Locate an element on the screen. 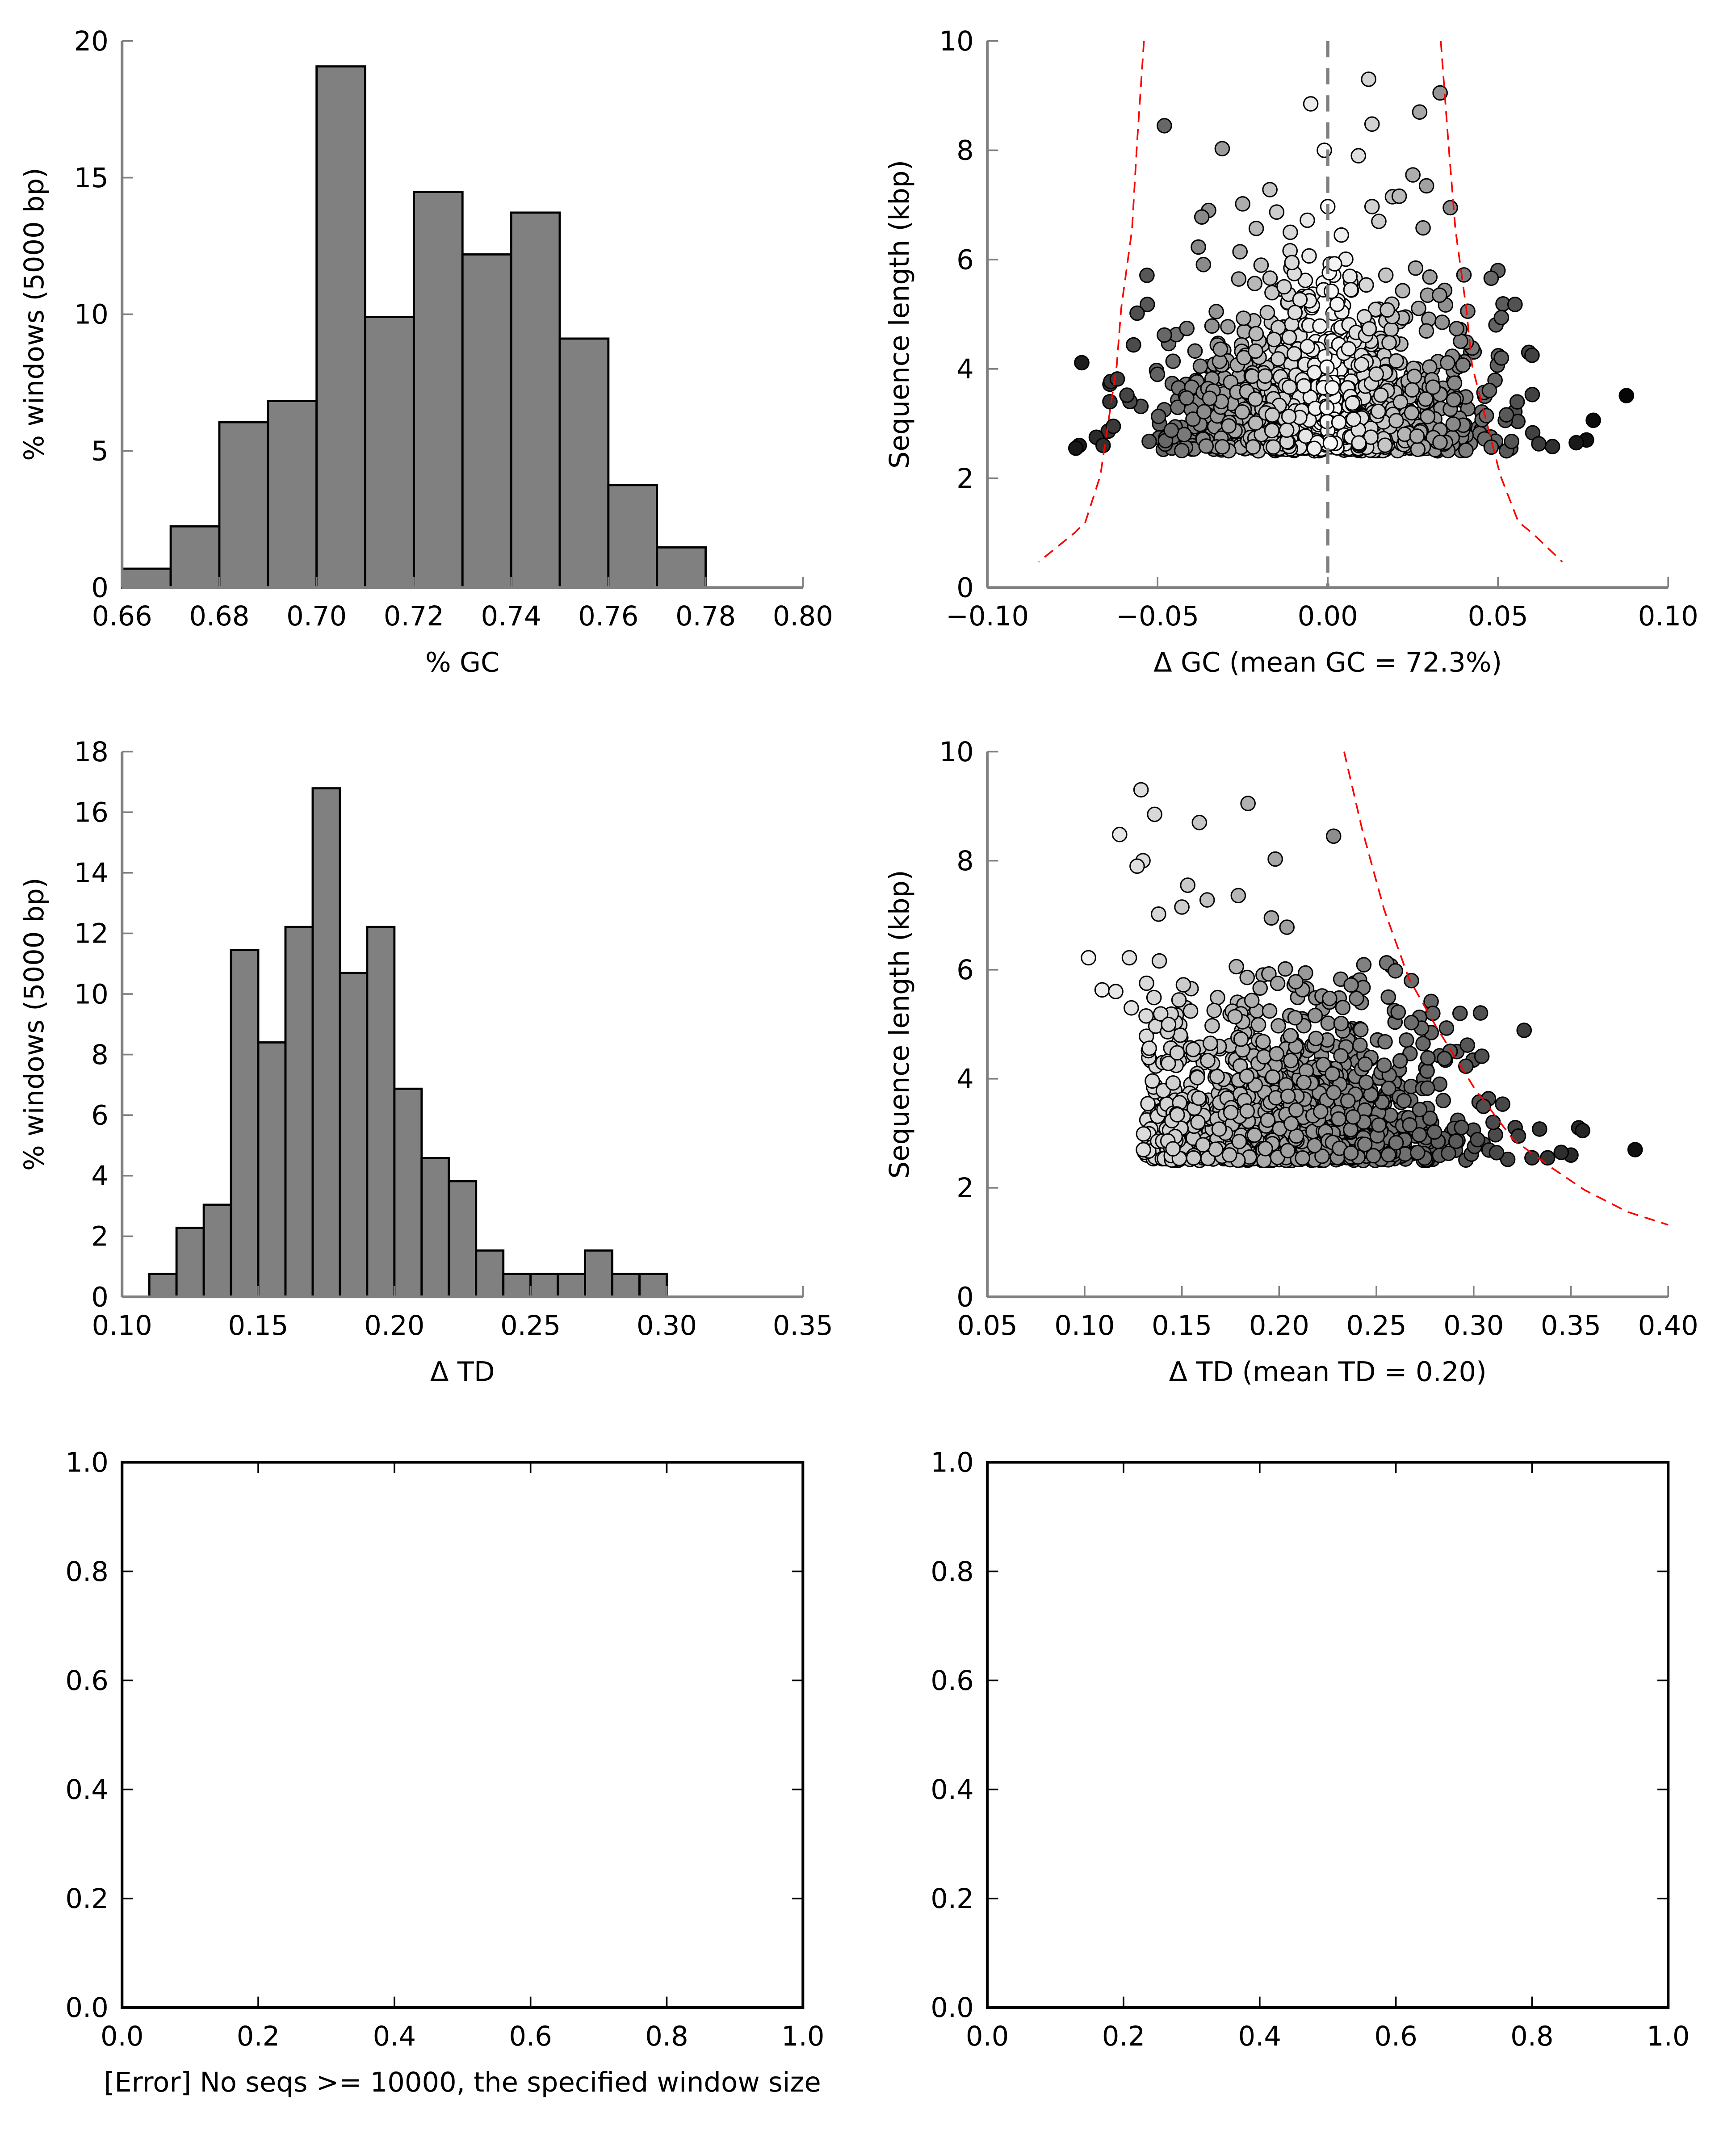 Image resolution: width=1736 pixels, height=2138 pixels. y-tick-label: 1.0 is located at coordinates (952, 1463).